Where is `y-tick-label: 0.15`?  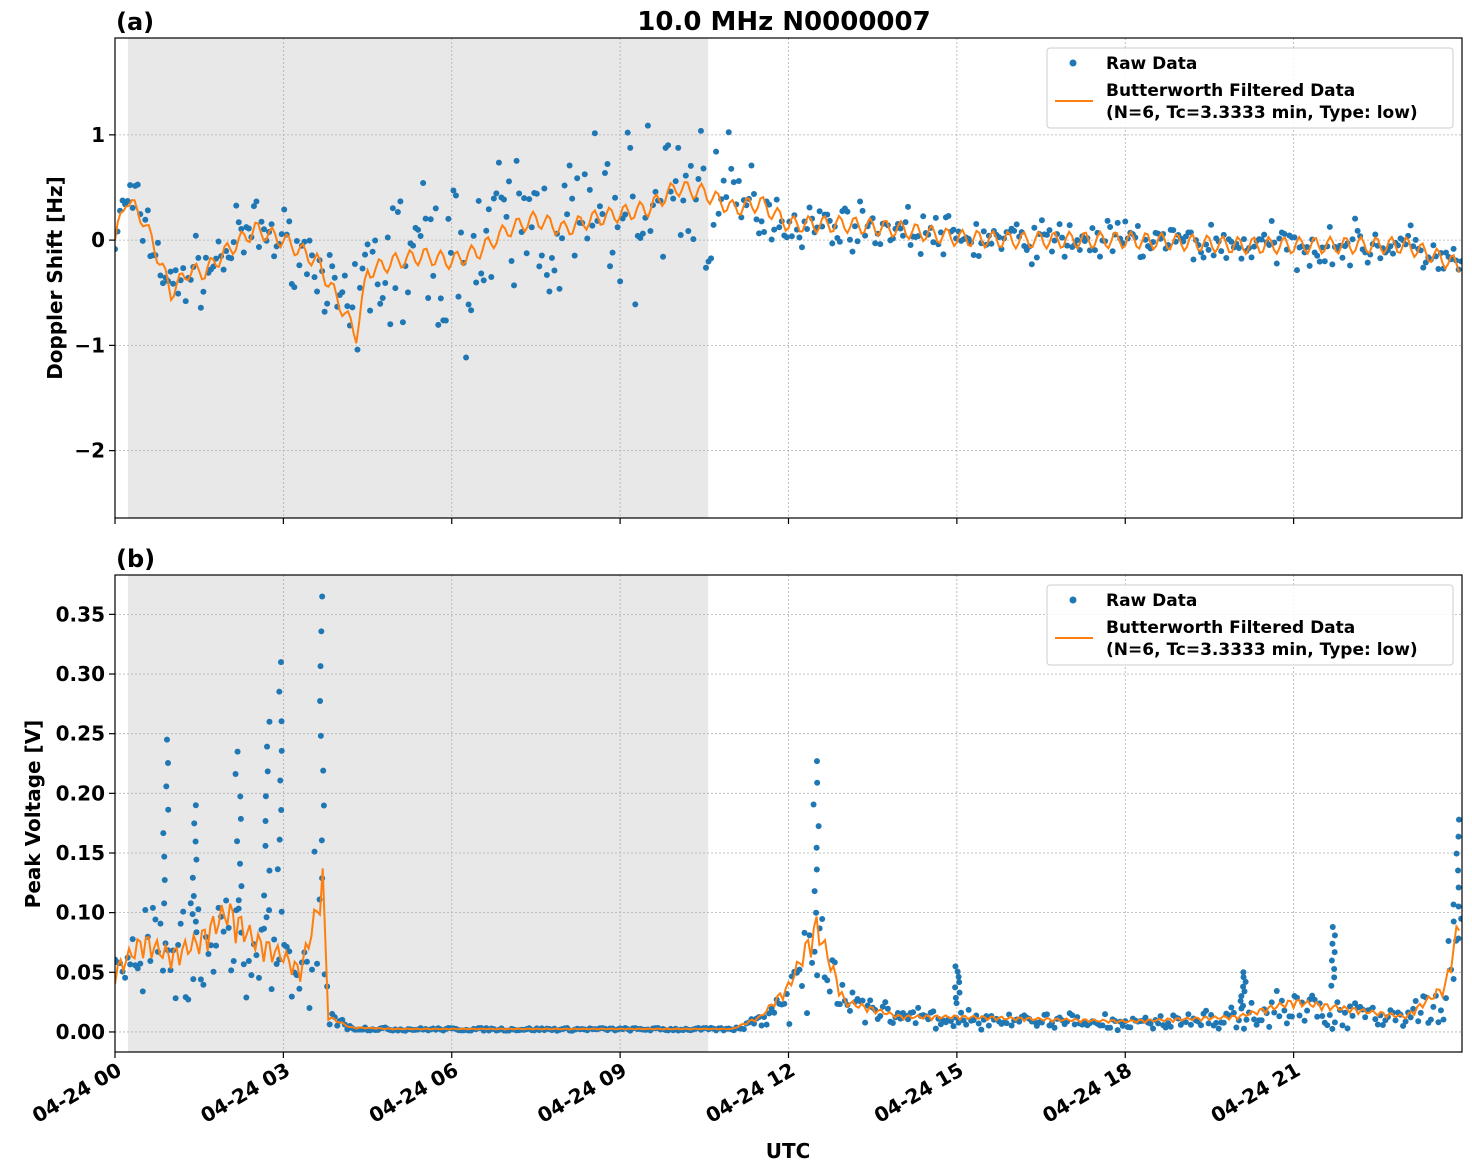
y-tick-label: 0.15 is located at coordinates (80, 853).